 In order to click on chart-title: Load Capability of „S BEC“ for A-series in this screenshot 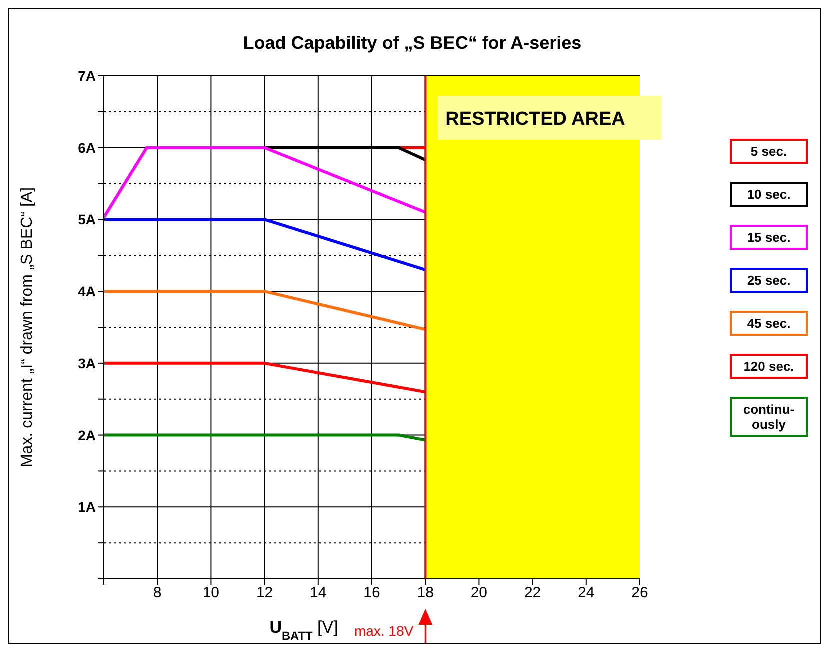, I will do `click(412, 43)`.